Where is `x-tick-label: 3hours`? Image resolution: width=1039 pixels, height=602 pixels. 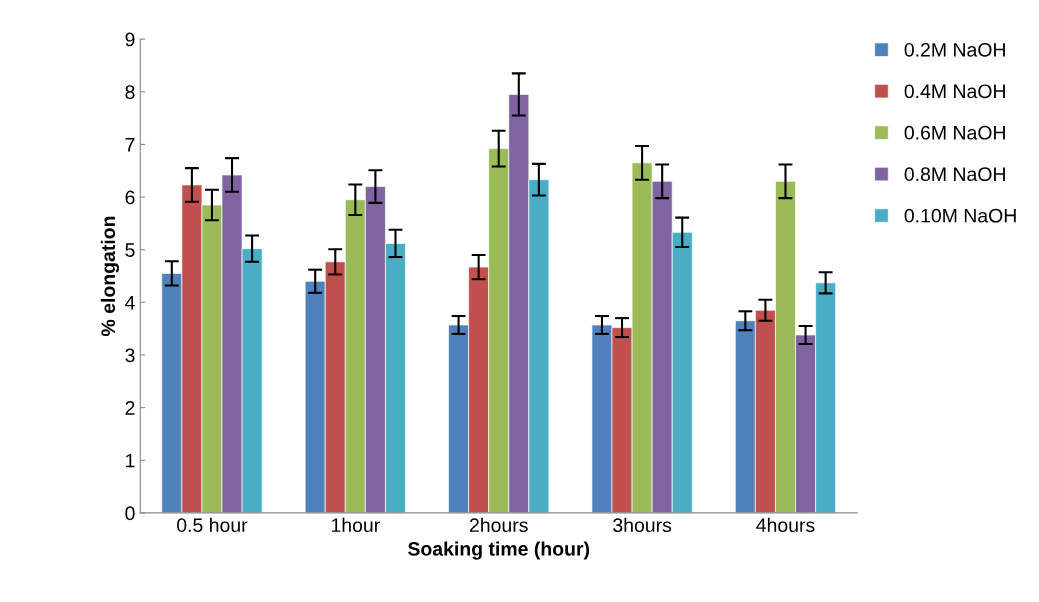
x-tick-label: 3hours is located at coordinates (642, 525).